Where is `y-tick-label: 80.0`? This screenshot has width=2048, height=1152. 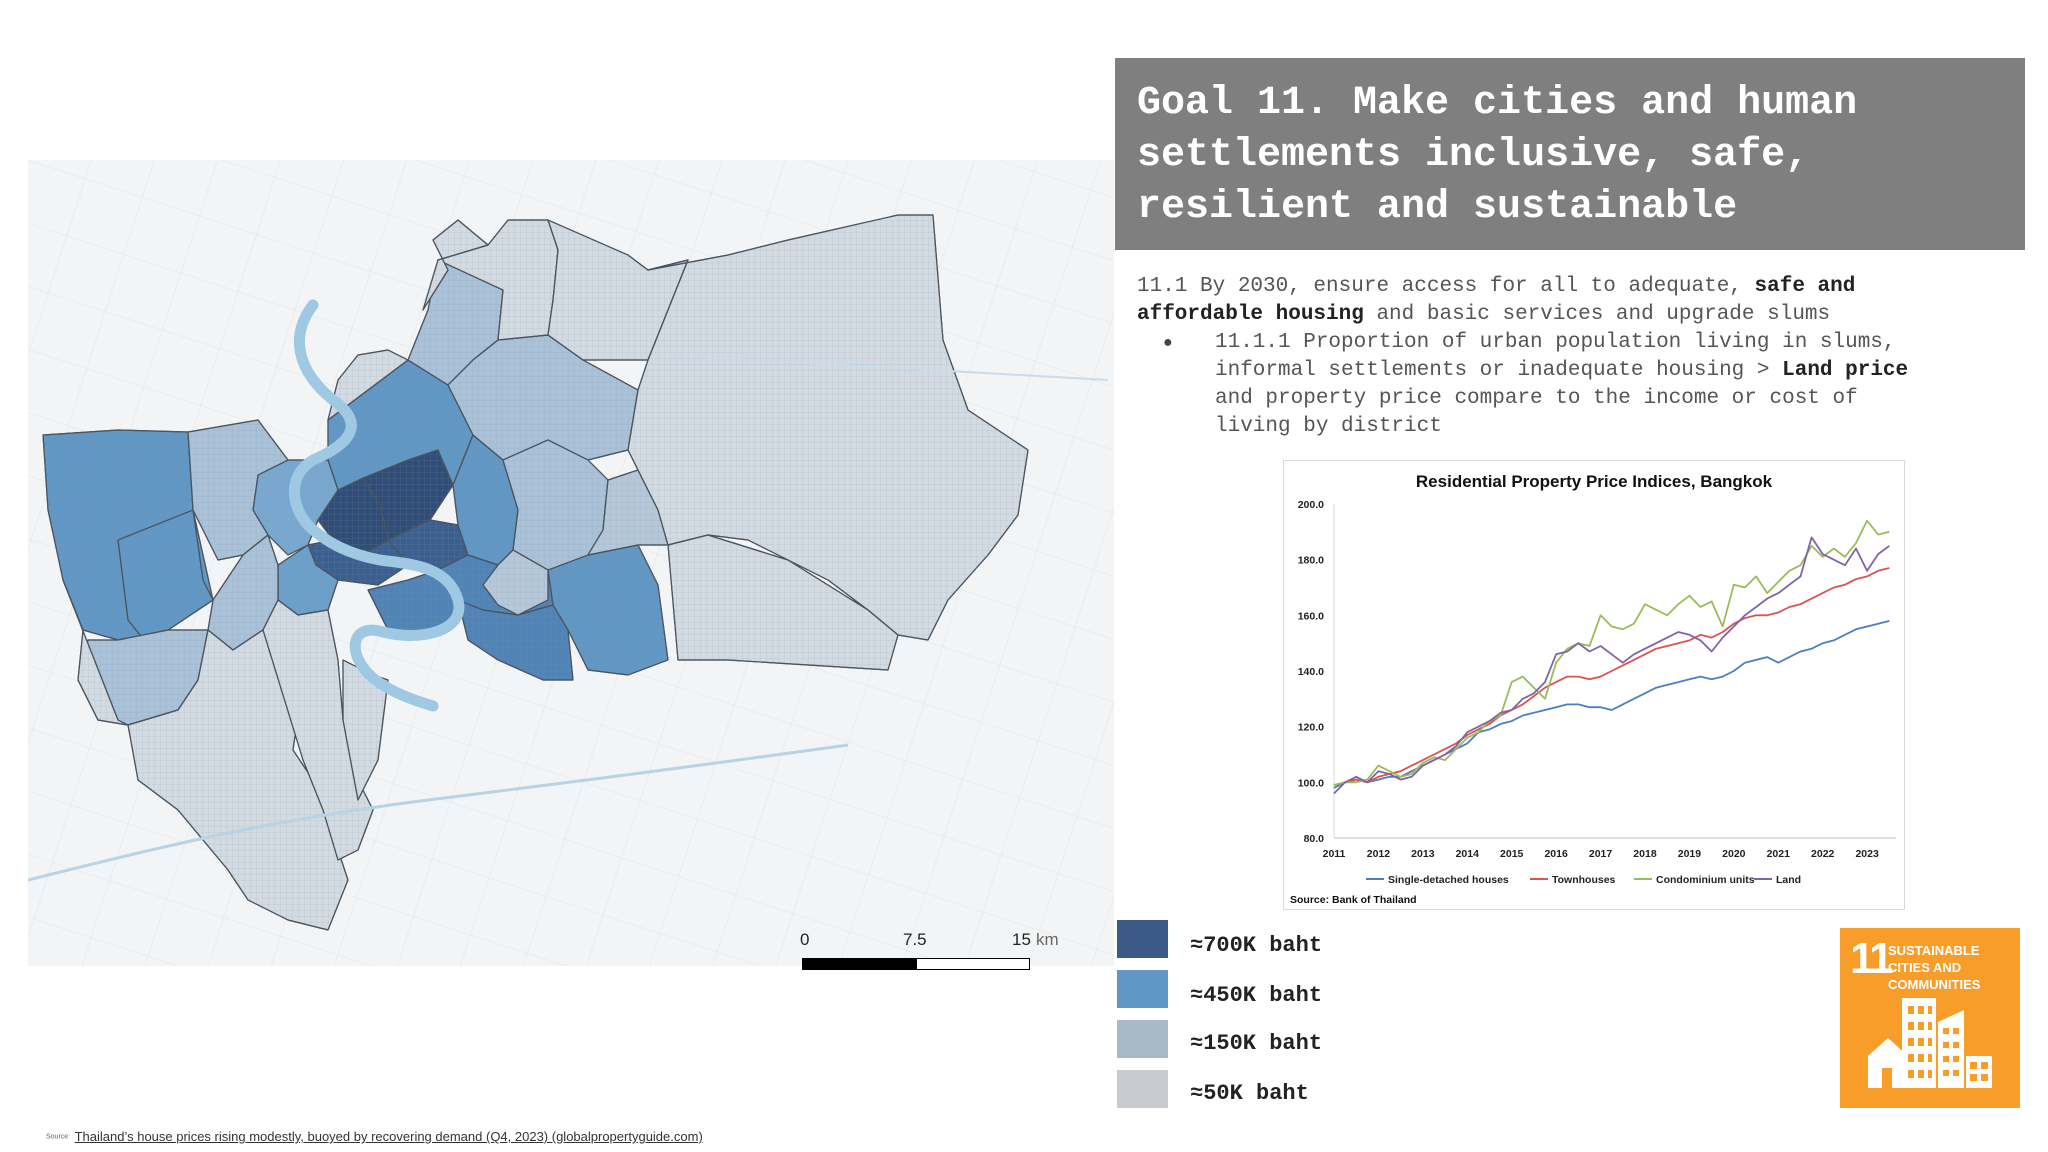 y-tick-label: 80.0 is located at coordinates (1314, 839).